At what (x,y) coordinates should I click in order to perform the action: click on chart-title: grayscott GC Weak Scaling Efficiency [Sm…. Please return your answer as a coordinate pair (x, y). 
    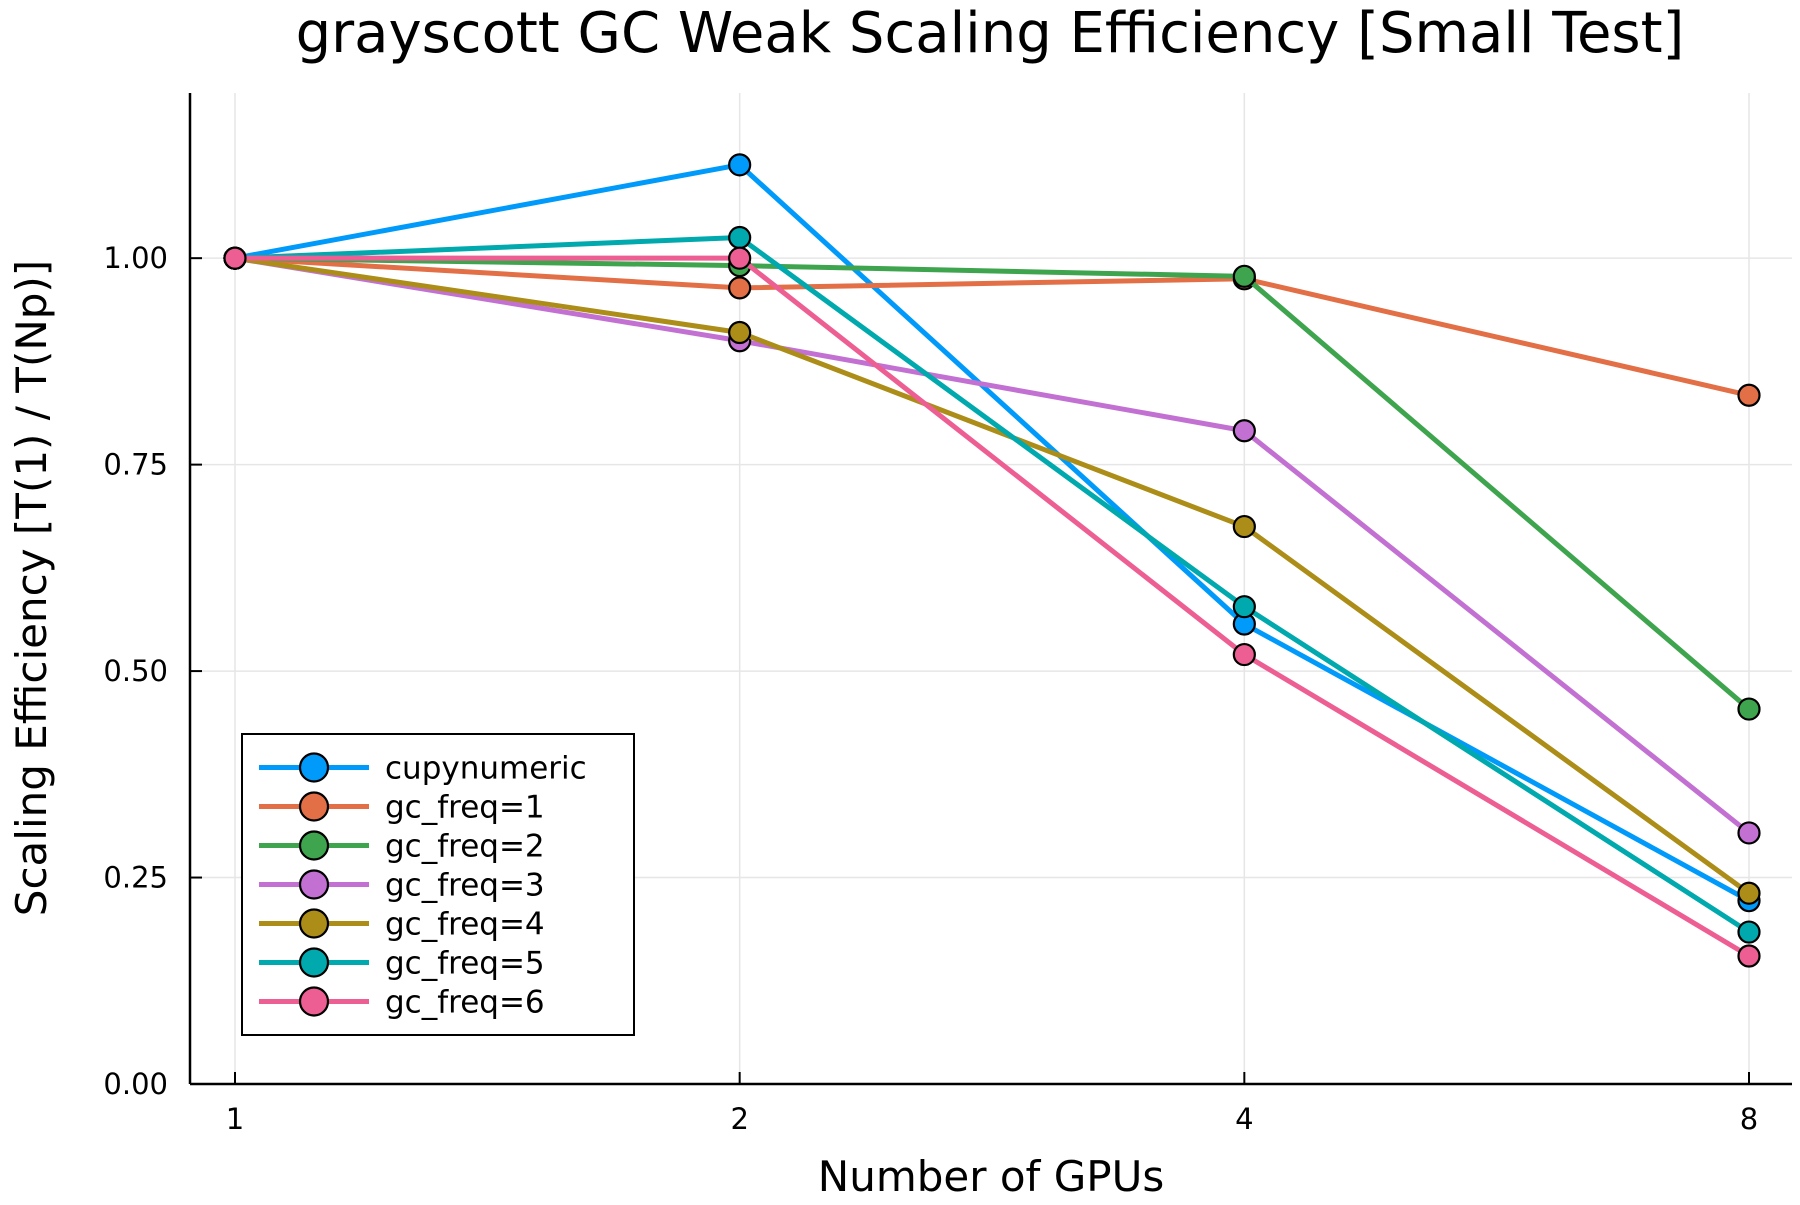
    Looking at the image, I should click on (990, 33).